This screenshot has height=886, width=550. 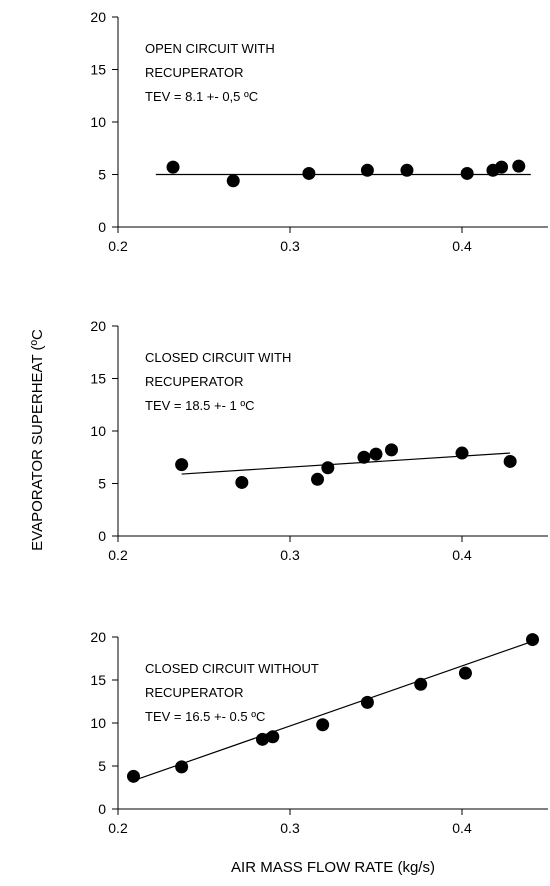 What do you see at coordinates (232, 668) in the screenshot?
I see `panel-annotation-line: CLOSED CIRCUIT WITHOUT` at bounding box center [232, 668].